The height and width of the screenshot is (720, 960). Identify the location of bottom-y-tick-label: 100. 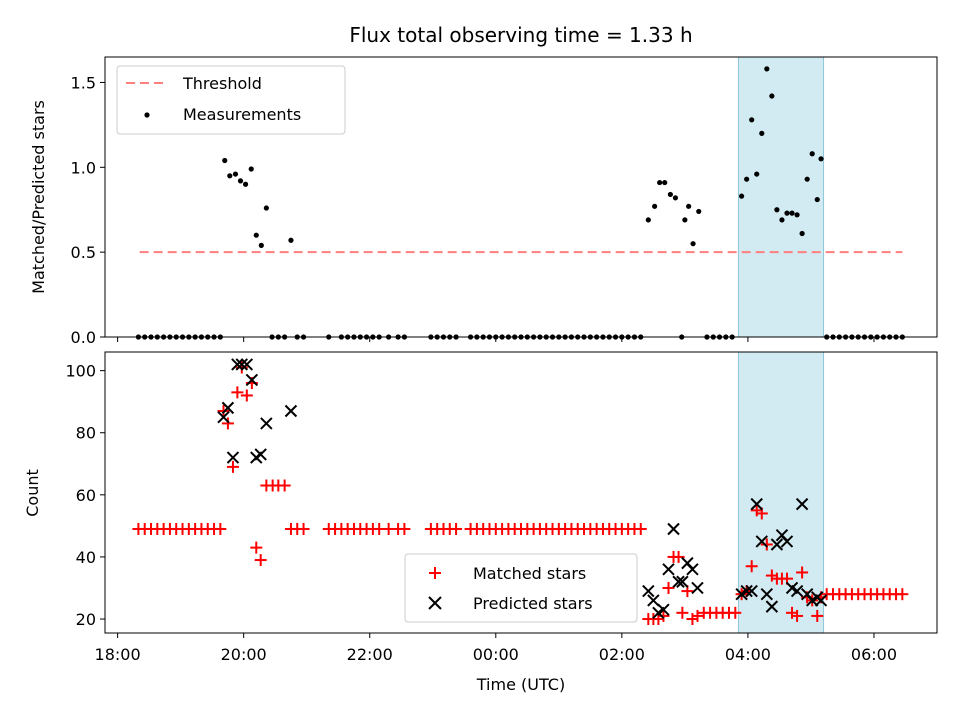
(80, 371).